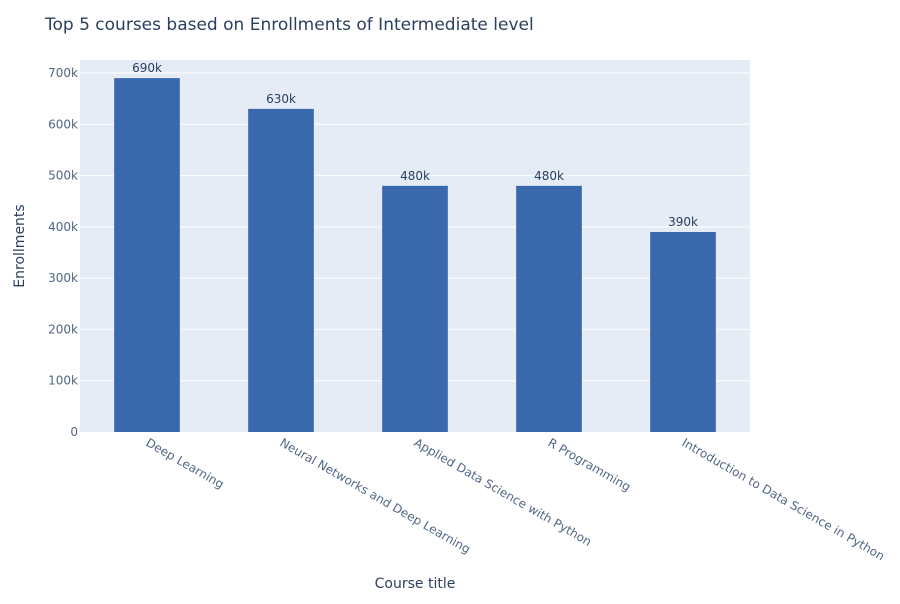  I want to click on y-tick-label: 500k, so click(63, 176).